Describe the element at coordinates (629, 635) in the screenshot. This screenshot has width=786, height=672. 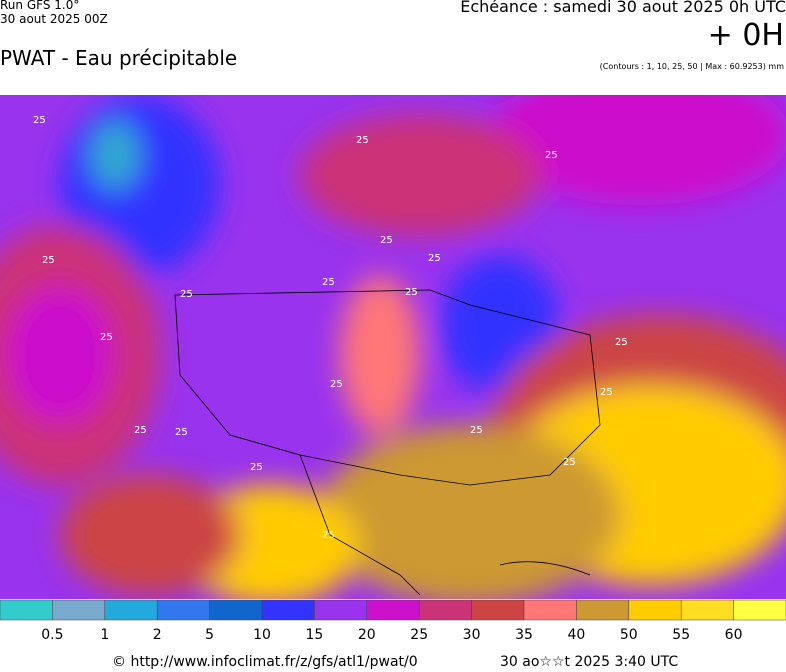
I see `legend-label: 50` at that location.